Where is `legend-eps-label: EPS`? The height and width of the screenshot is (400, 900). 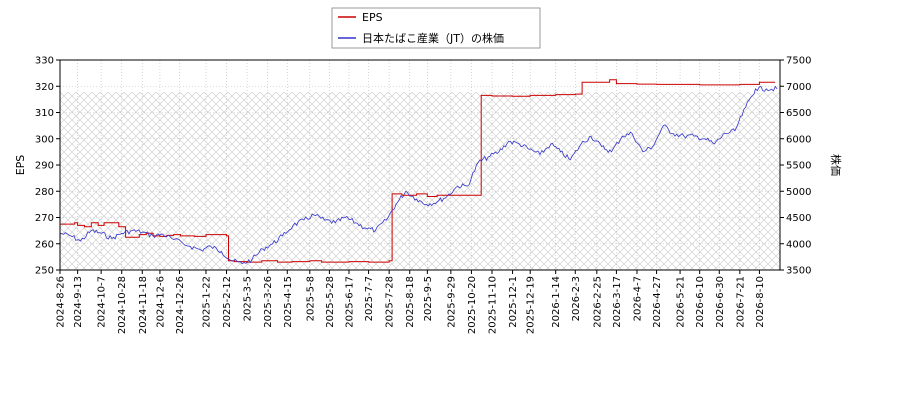 legend-eps-label: EPS is located at coordinates (372, 17).